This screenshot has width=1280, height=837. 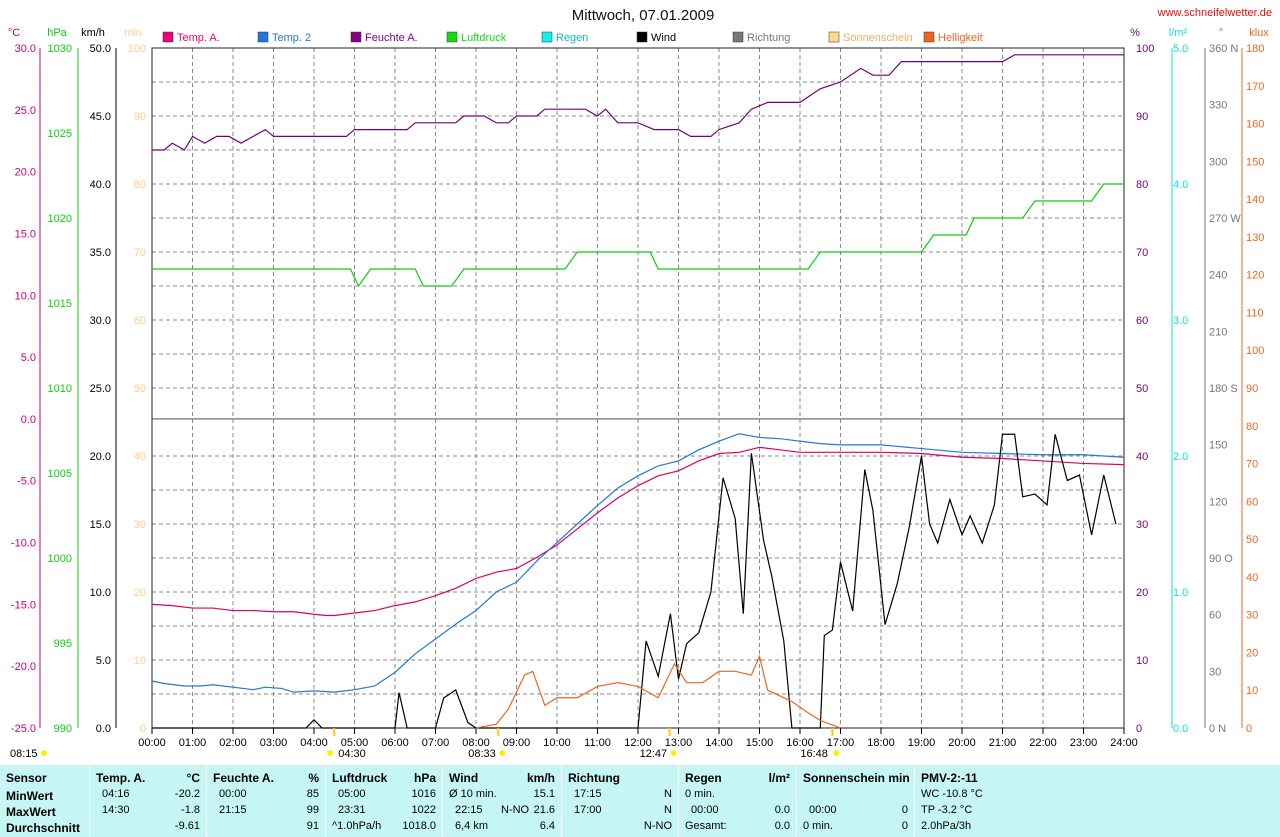 I want to click on brightness-tick: 140, so click(x=1255, y=200).